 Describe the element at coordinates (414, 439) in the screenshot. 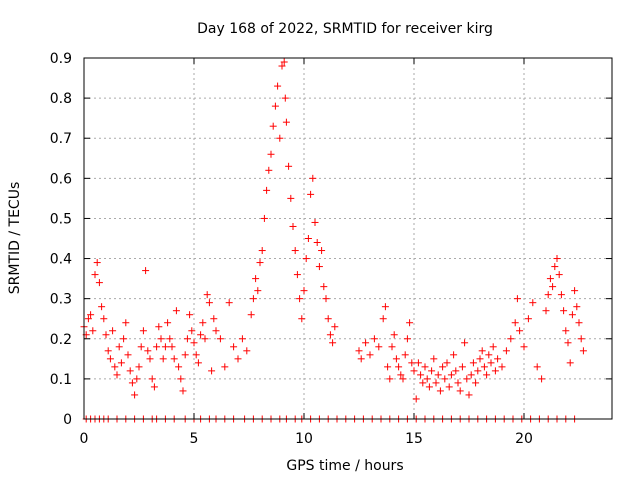

I see `x-tick-label-3: 15` at that location.